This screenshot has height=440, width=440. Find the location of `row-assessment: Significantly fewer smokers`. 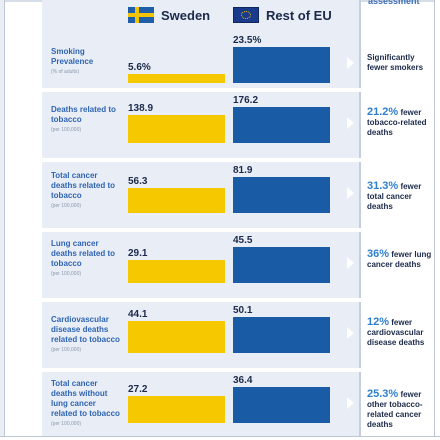

row-assessment: Significantly fewer smokers is located at coordinates (401, 63).